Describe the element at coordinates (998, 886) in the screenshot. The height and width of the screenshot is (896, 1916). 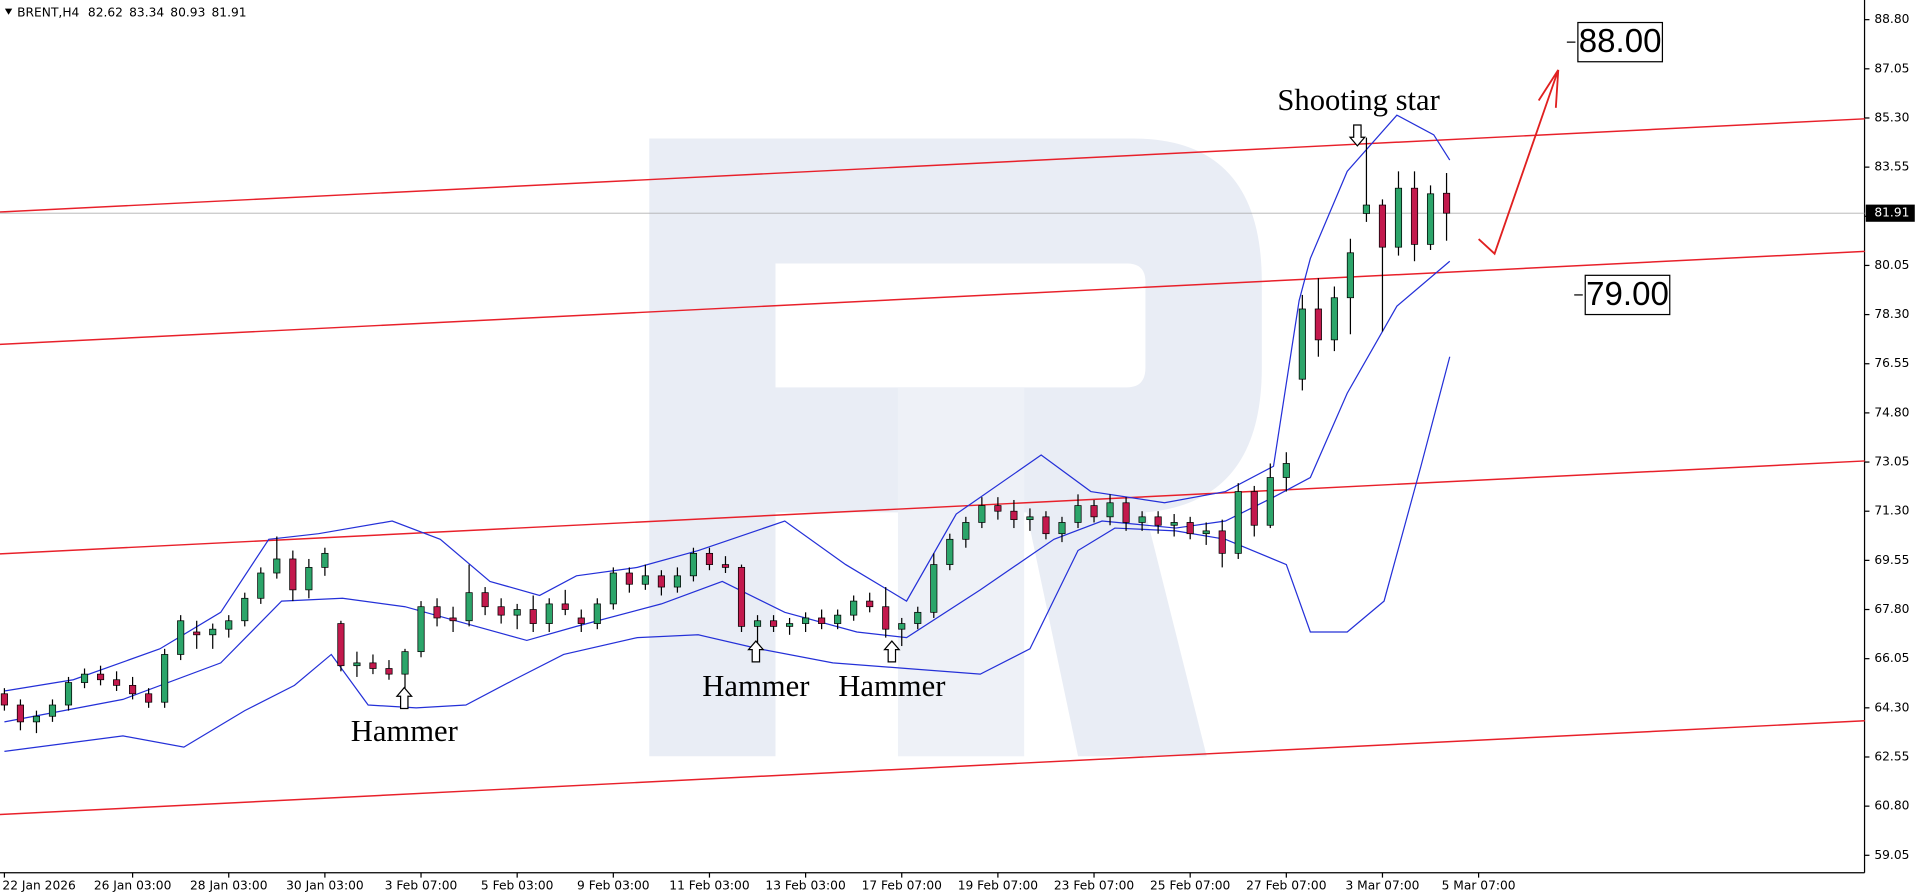
I see `x-tick-label: 19 Feb 07:00` at that location.